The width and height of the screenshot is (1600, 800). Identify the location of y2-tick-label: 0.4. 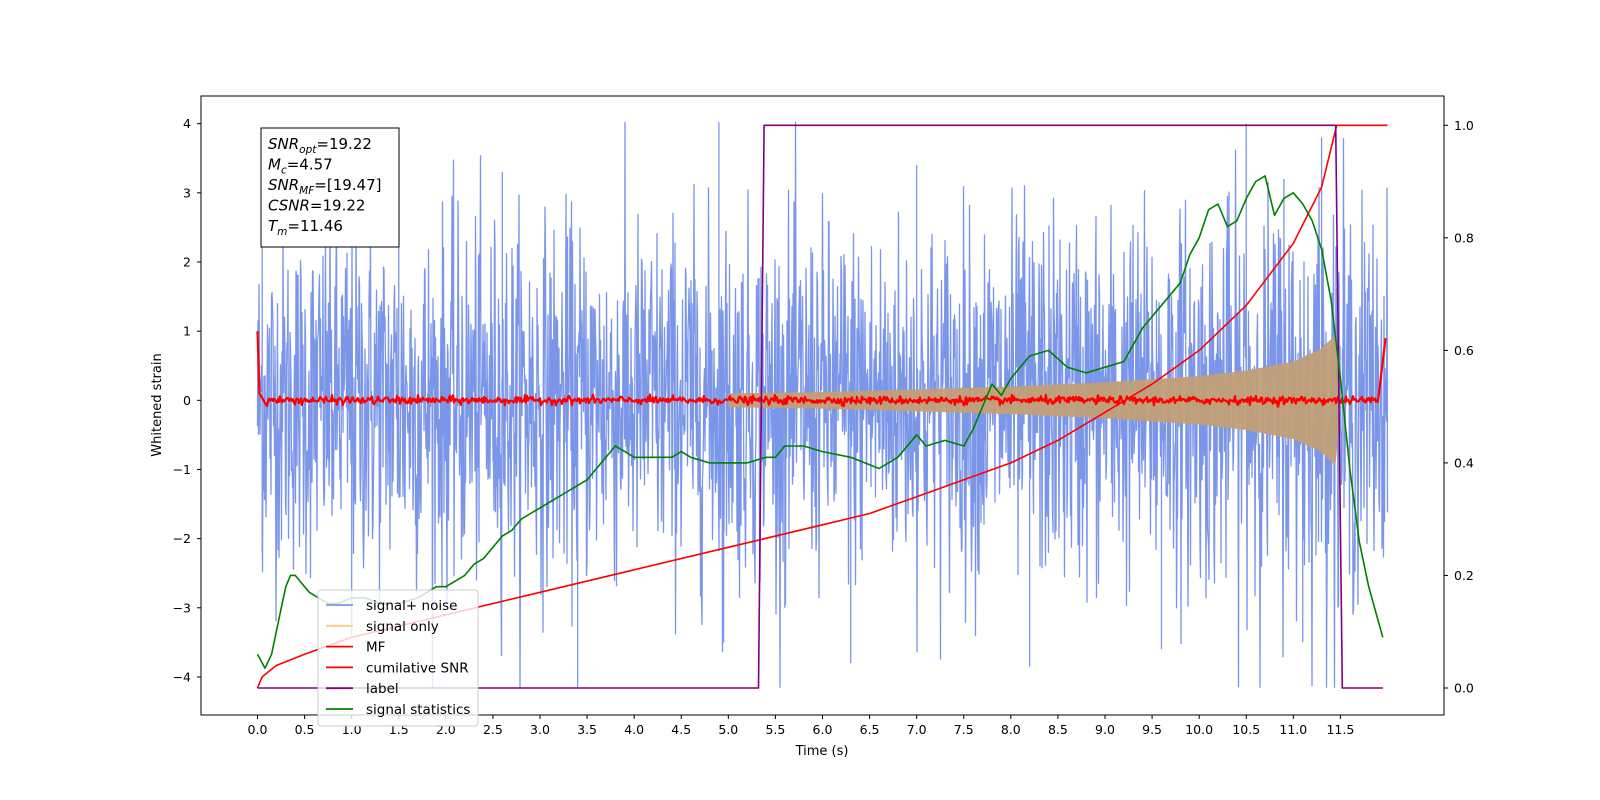
(1464, 462).